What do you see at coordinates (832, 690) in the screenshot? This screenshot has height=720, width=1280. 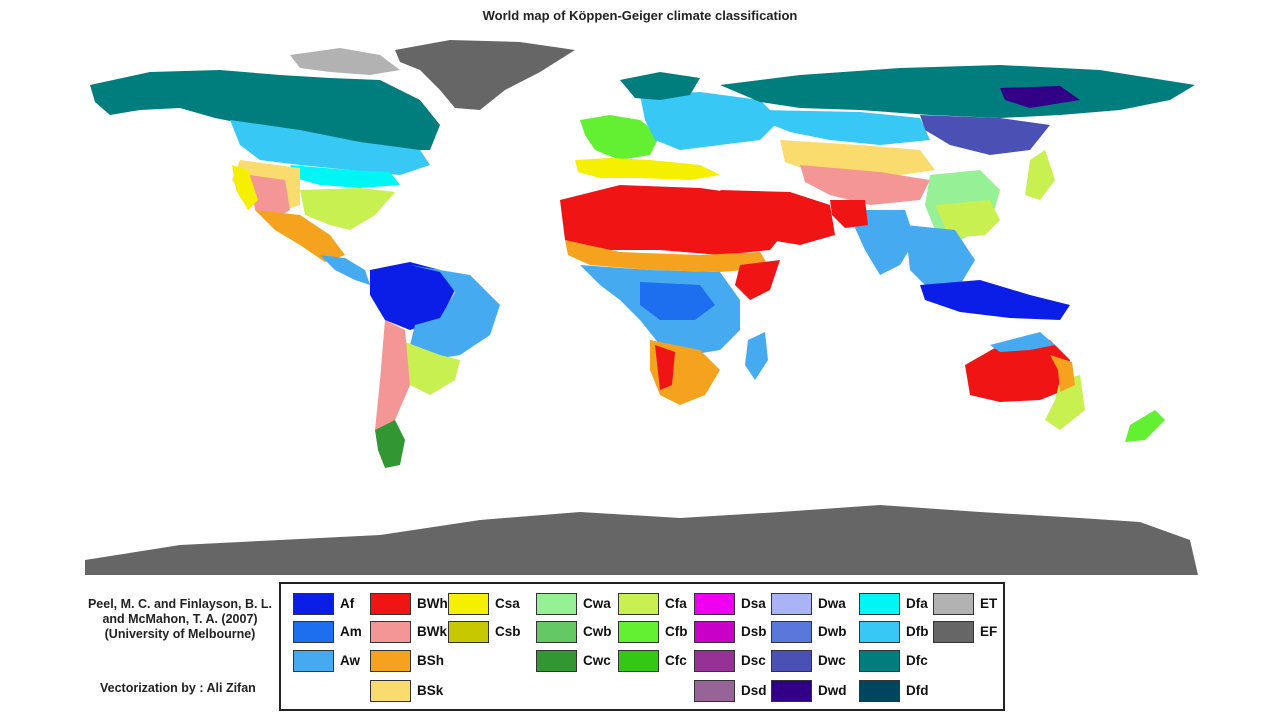 I see `legend-label: Dwd` at bounding box center [832, 690].